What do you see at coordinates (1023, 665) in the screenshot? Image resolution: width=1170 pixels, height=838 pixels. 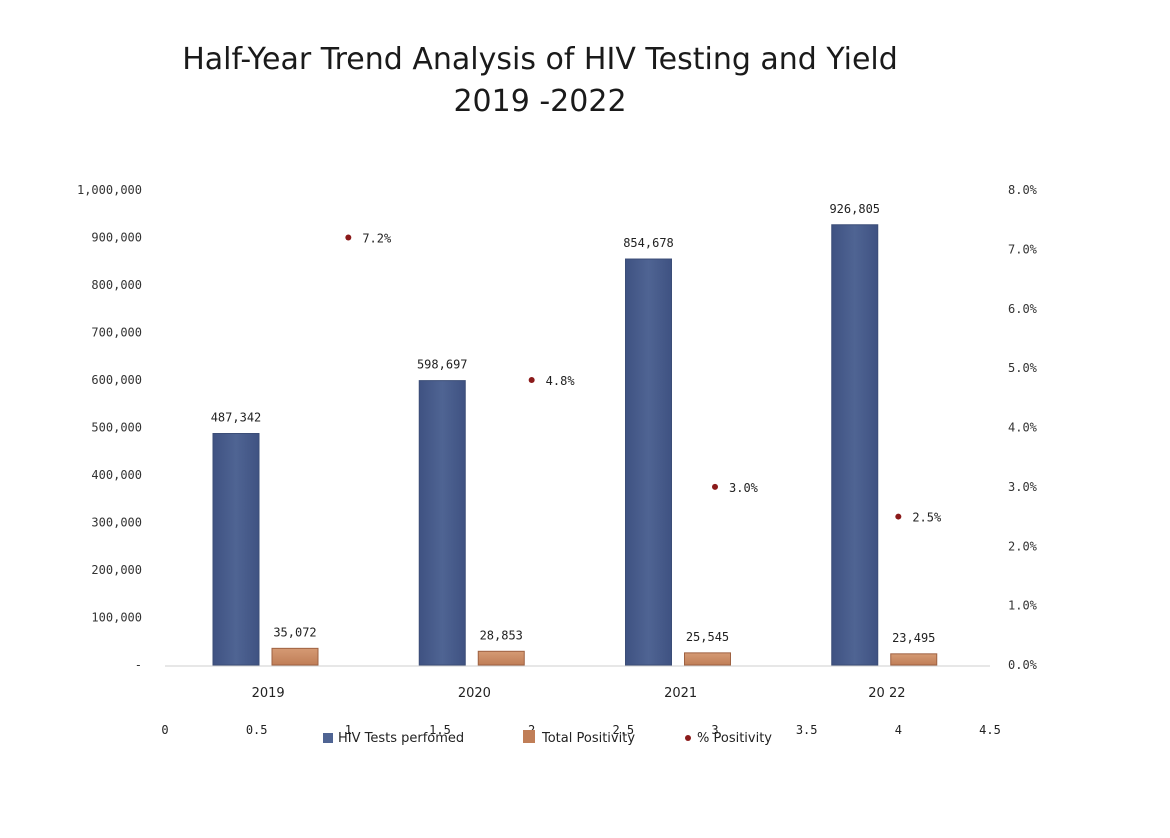 I see `y-right-tick-label: 0.0%` at bounding box center [1023, 665].